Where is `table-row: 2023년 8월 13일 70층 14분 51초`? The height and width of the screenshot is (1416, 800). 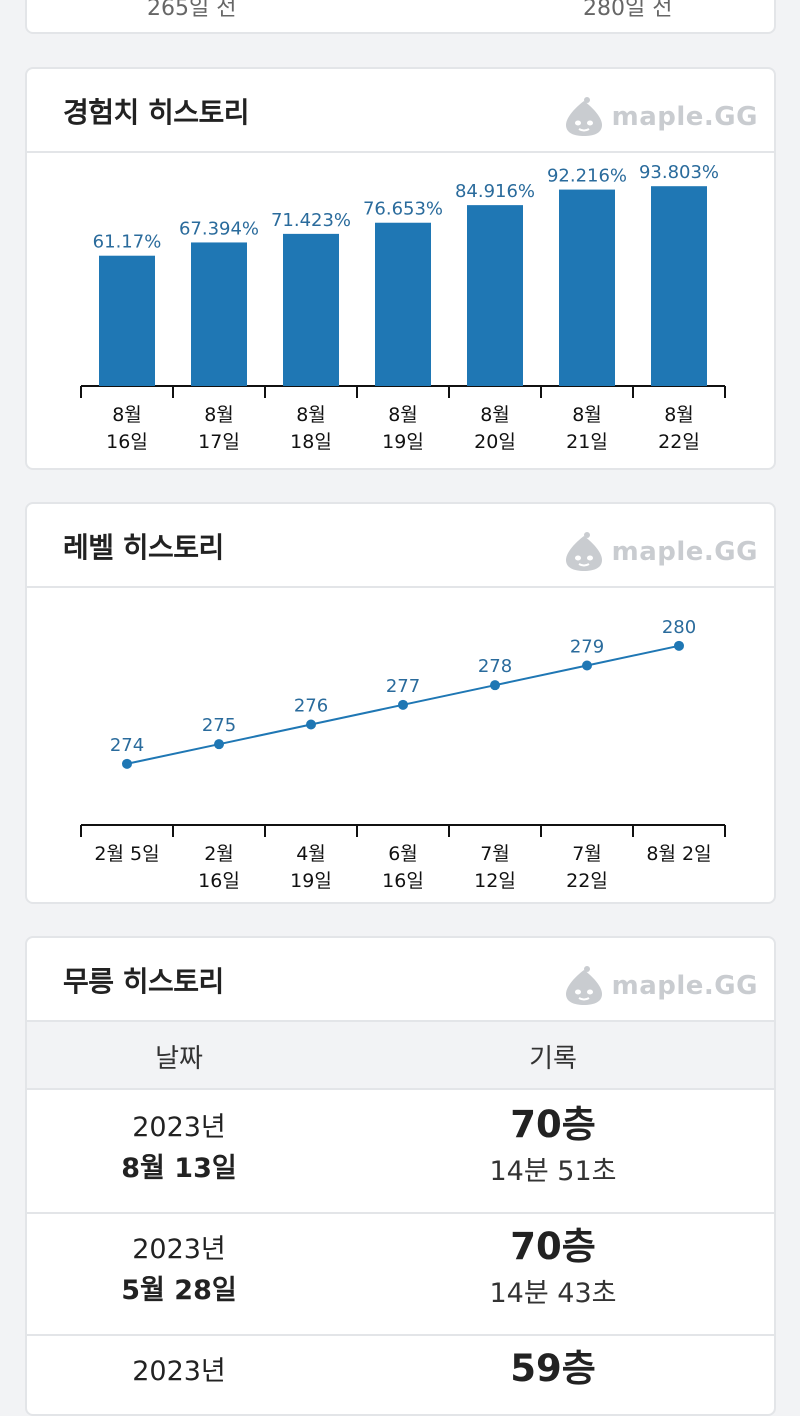 table-row: 2023년 8월 13일 70층 14분 51초 is located at coordinates (400, 1152).